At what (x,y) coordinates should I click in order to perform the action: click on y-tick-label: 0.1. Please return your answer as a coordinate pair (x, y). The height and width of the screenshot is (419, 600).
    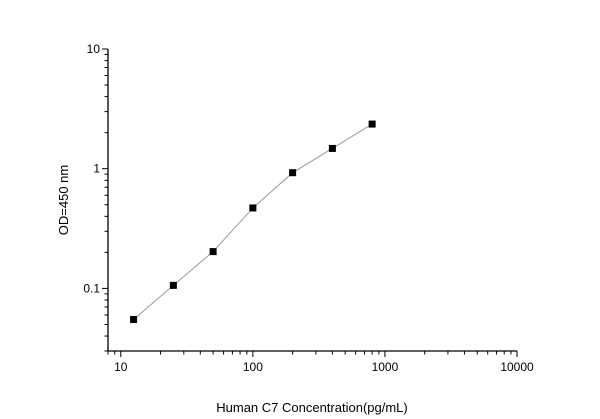
    Looking at the image, I should click on (91, 288).